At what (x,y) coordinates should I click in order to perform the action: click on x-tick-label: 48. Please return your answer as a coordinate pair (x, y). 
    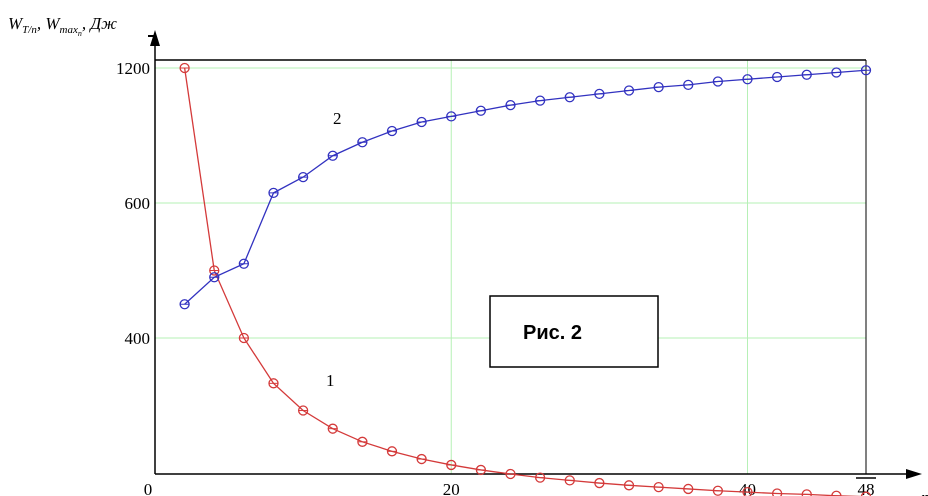
    Looking at the image, I should click on (866, 488).